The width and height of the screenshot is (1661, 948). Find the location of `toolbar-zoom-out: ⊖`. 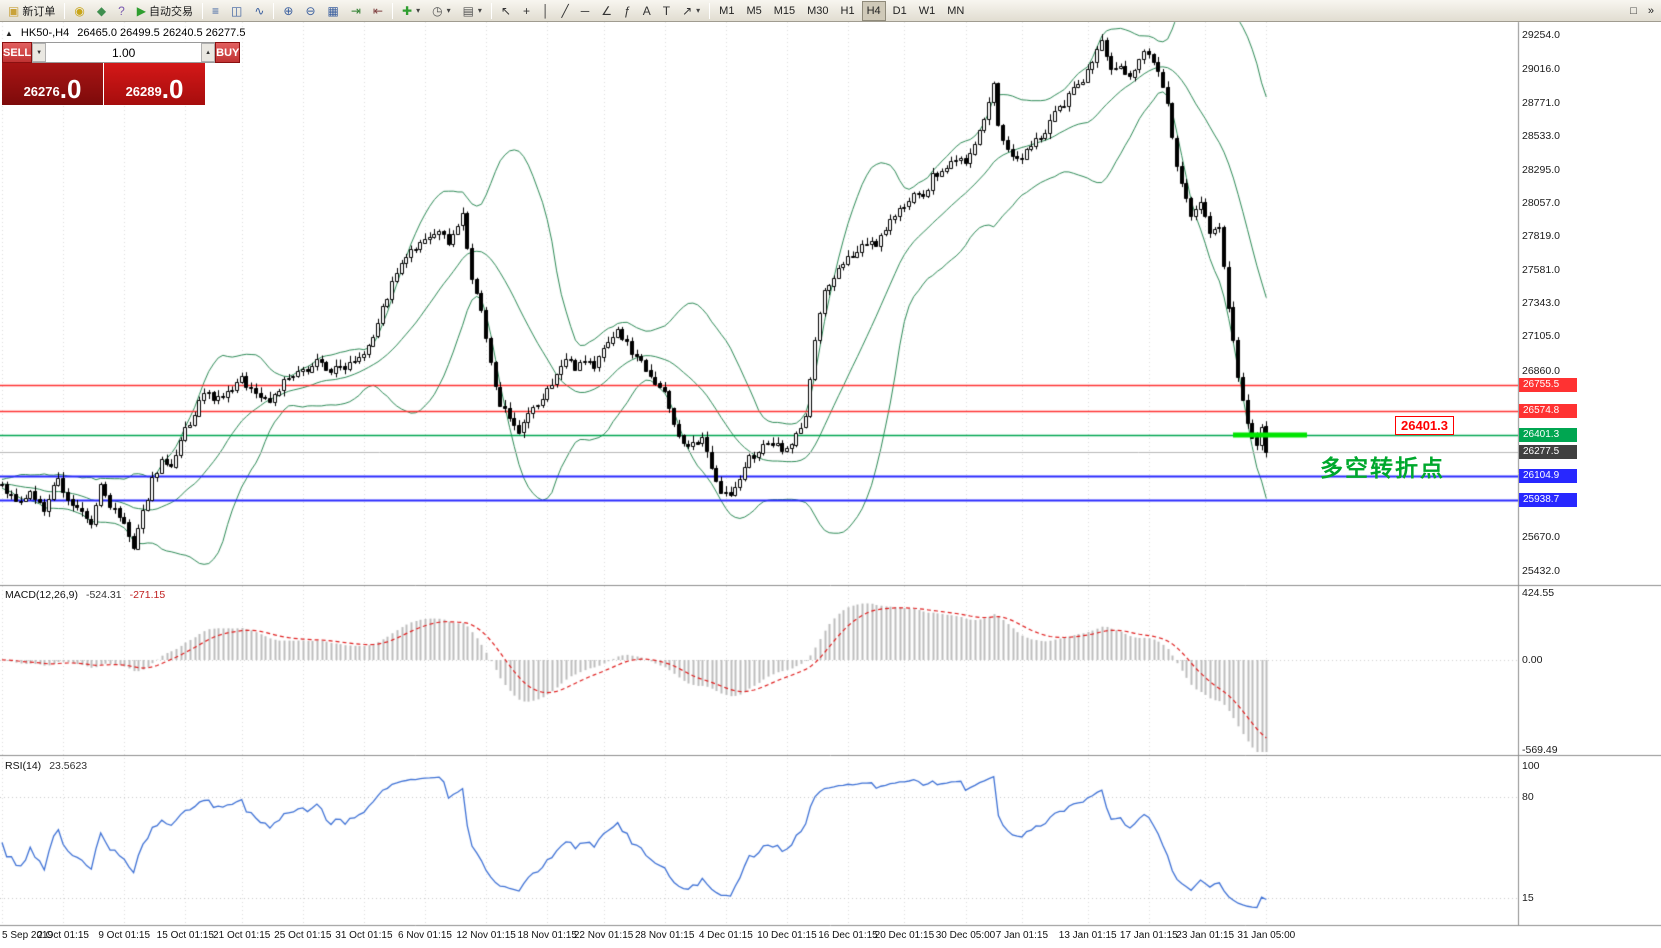

toolbar-zoom-out: ⊖ is located at coordinates (310, 11).